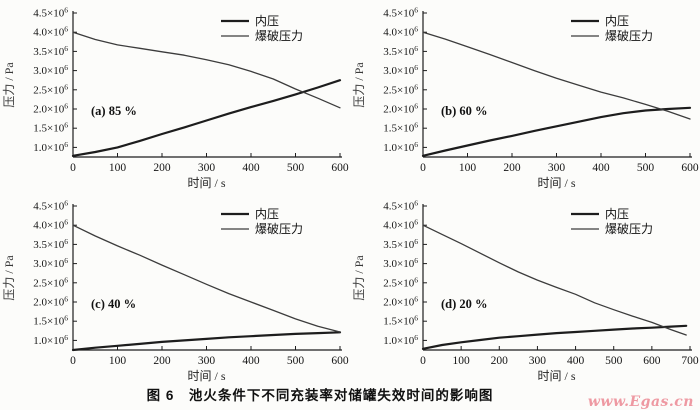 This screenshot has height=410, width=700. I want to click on axes, so click(557, 277).